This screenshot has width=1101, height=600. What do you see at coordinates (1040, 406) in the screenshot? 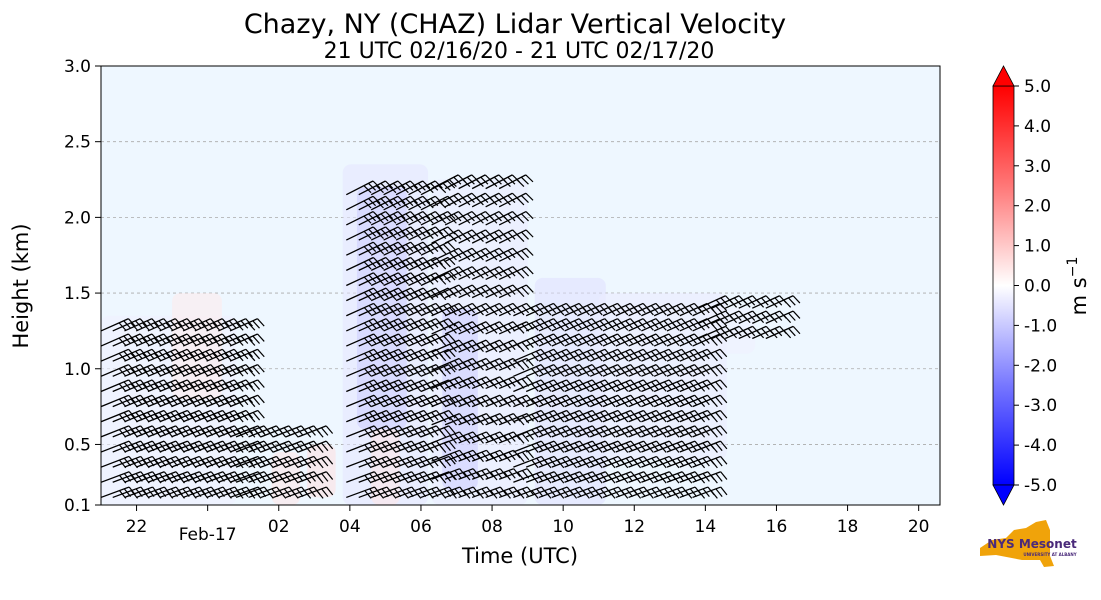
I see `colorbar-tick-label-8: -3.0` at bounding box center [1040, 406].